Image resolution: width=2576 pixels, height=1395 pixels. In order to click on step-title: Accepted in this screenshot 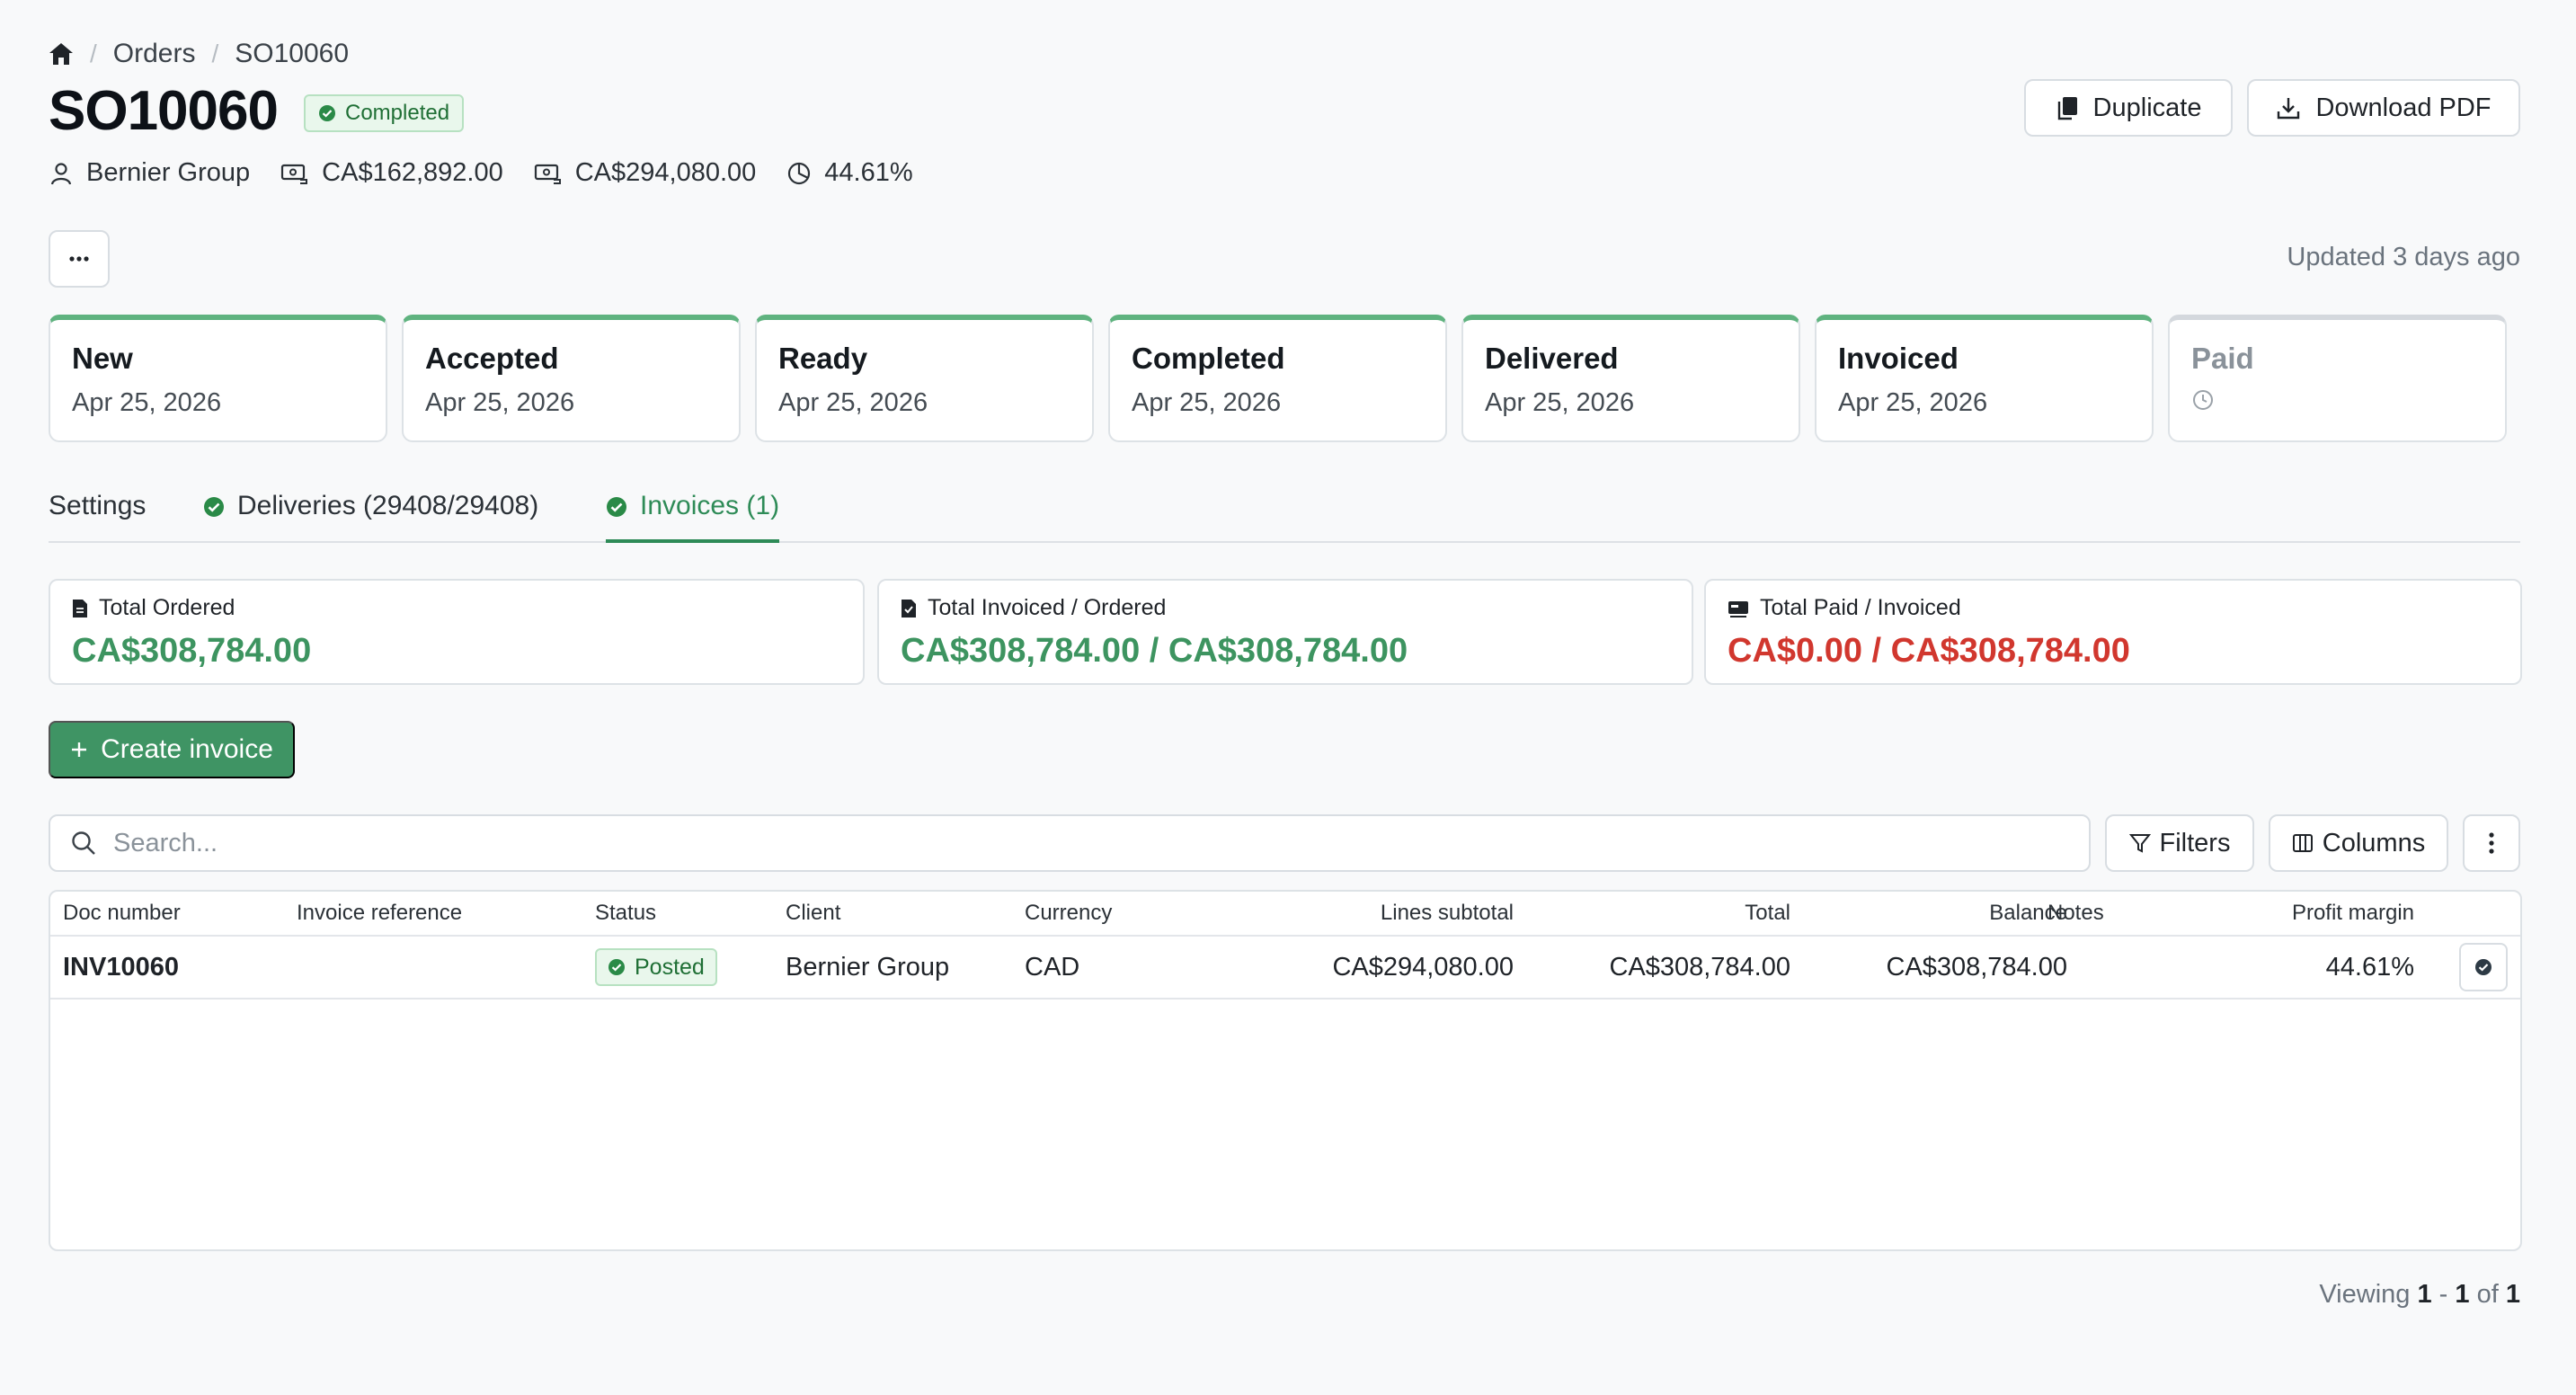, I will do `click(492, 358)`.